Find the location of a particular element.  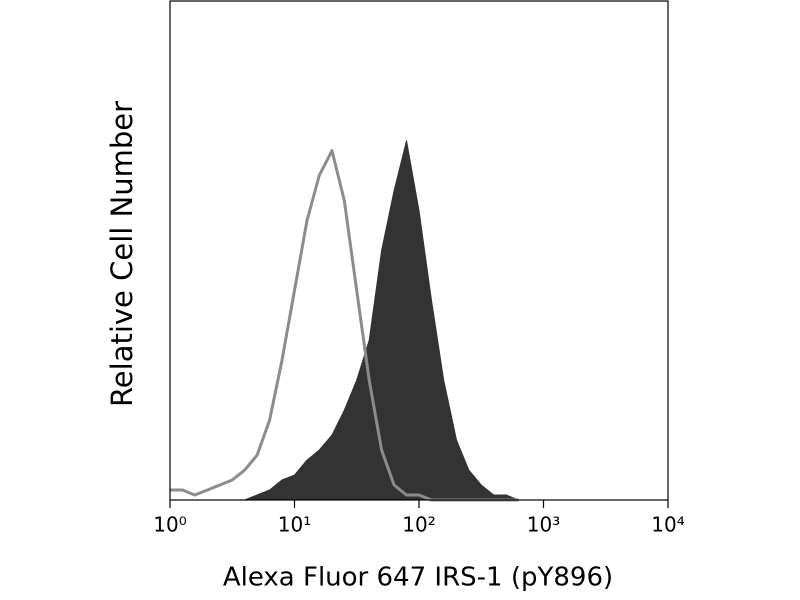

x-tick-label: 10² is located at coordinates (418, 525).